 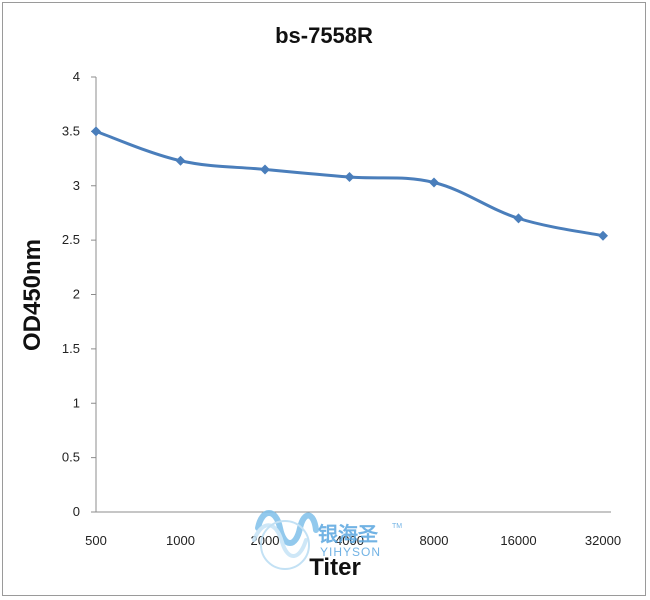 What do you see at coordinates (603, 540) in the screenshot?
I see `x-tick-label: 32000` at bounding box center [603, 540].